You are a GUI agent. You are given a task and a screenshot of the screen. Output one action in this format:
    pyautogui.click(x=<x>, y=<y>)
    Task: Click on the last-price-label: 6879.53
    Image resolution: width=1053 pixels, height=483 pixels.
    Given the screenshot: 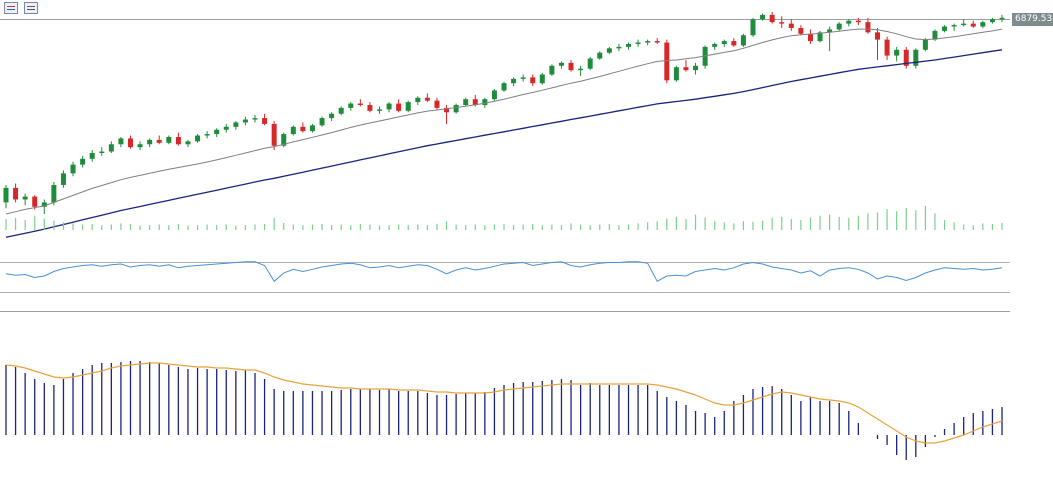 What is the action you would take?
    pyautogui.click(x=1032, y=19)
    